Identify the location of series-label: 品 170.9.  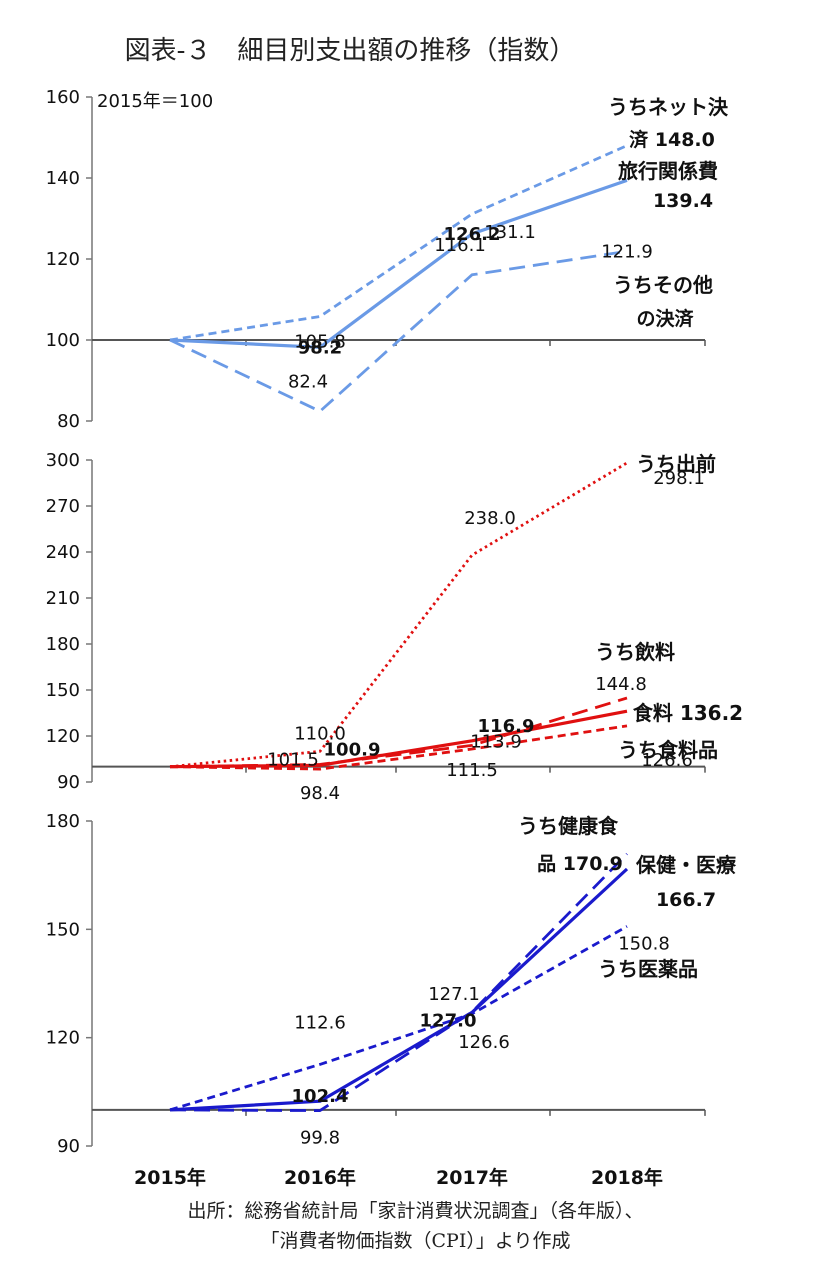
(580, 864).